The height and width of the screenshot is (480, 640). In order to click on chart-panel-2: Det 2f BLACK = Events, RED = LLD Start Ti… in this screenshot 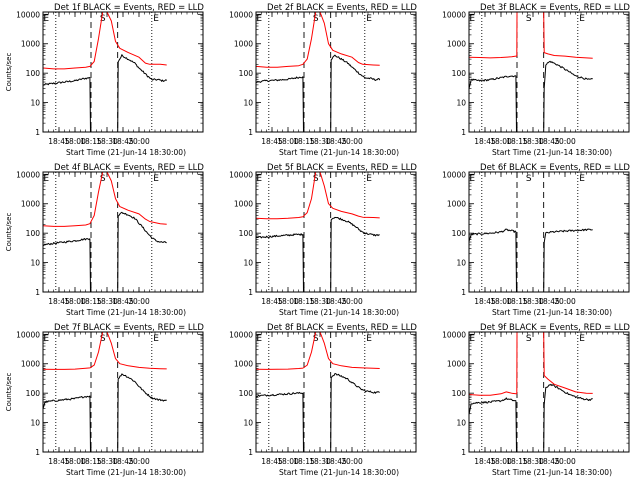, I will do `click(323, 80)`.